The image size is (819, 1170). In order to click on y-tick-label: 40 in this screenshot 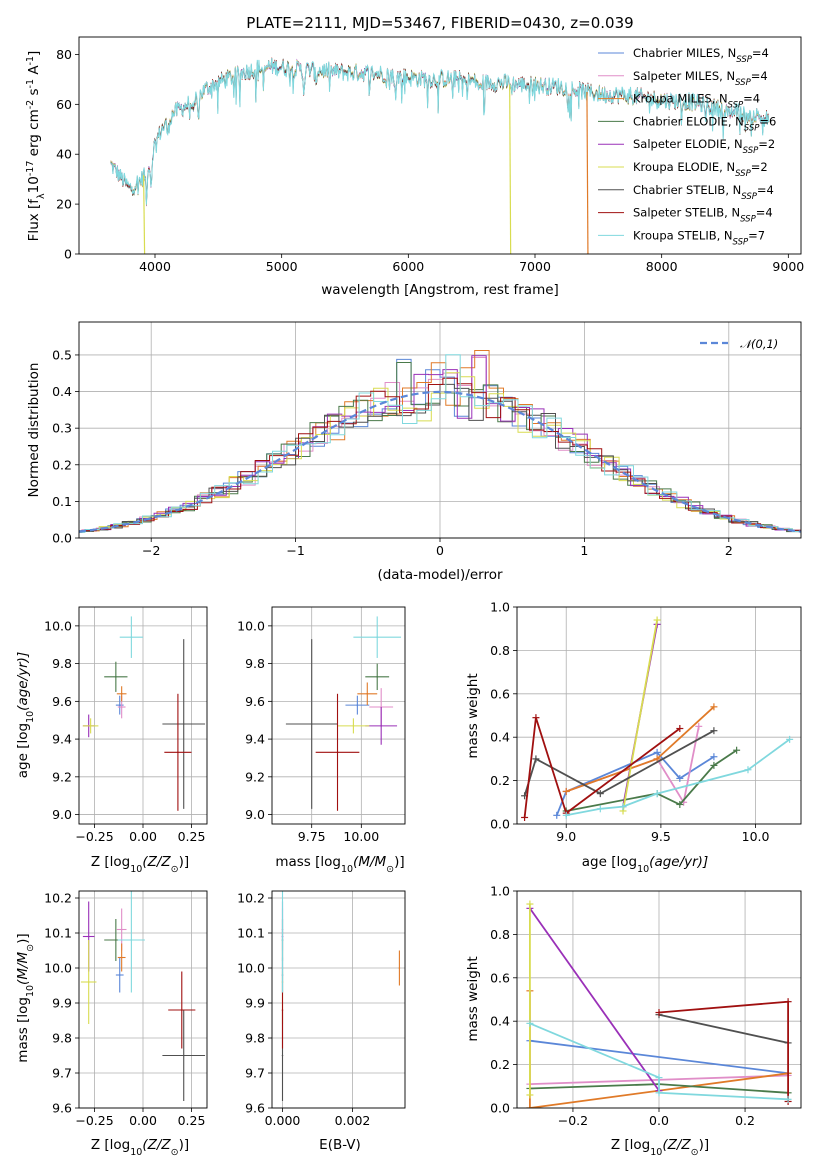, I will do `click(64, 154)`.